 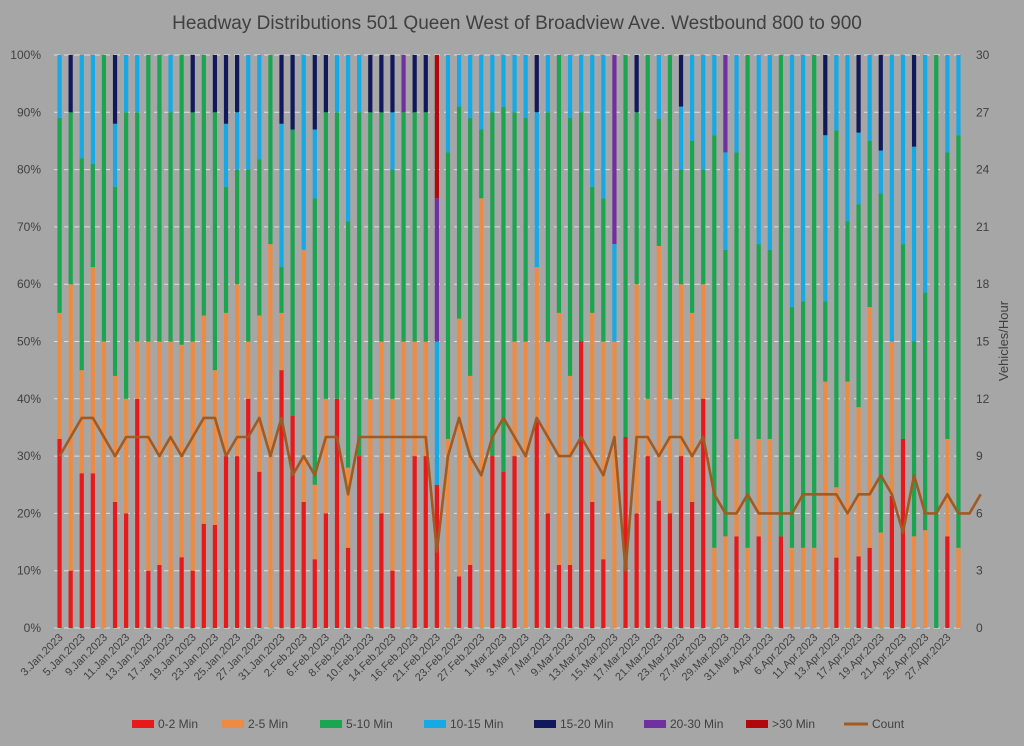 I want to click on right-tick-label: 24, so click(x=983, y=170).